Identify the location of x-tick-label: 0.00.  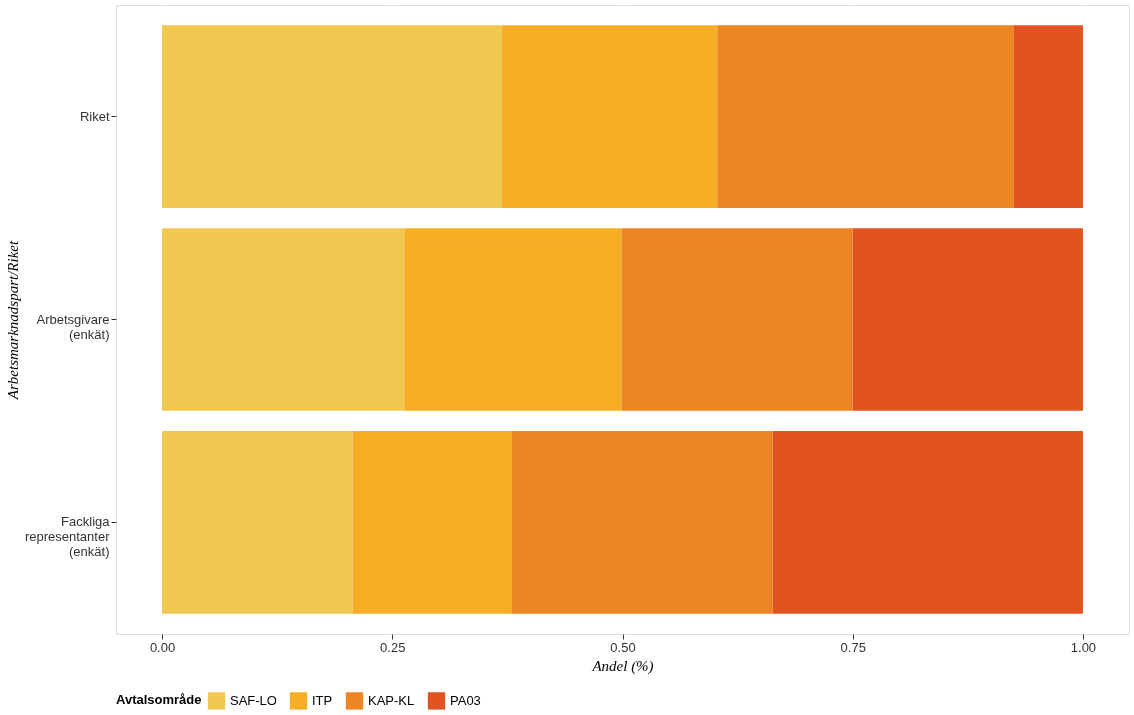
(162, 647).